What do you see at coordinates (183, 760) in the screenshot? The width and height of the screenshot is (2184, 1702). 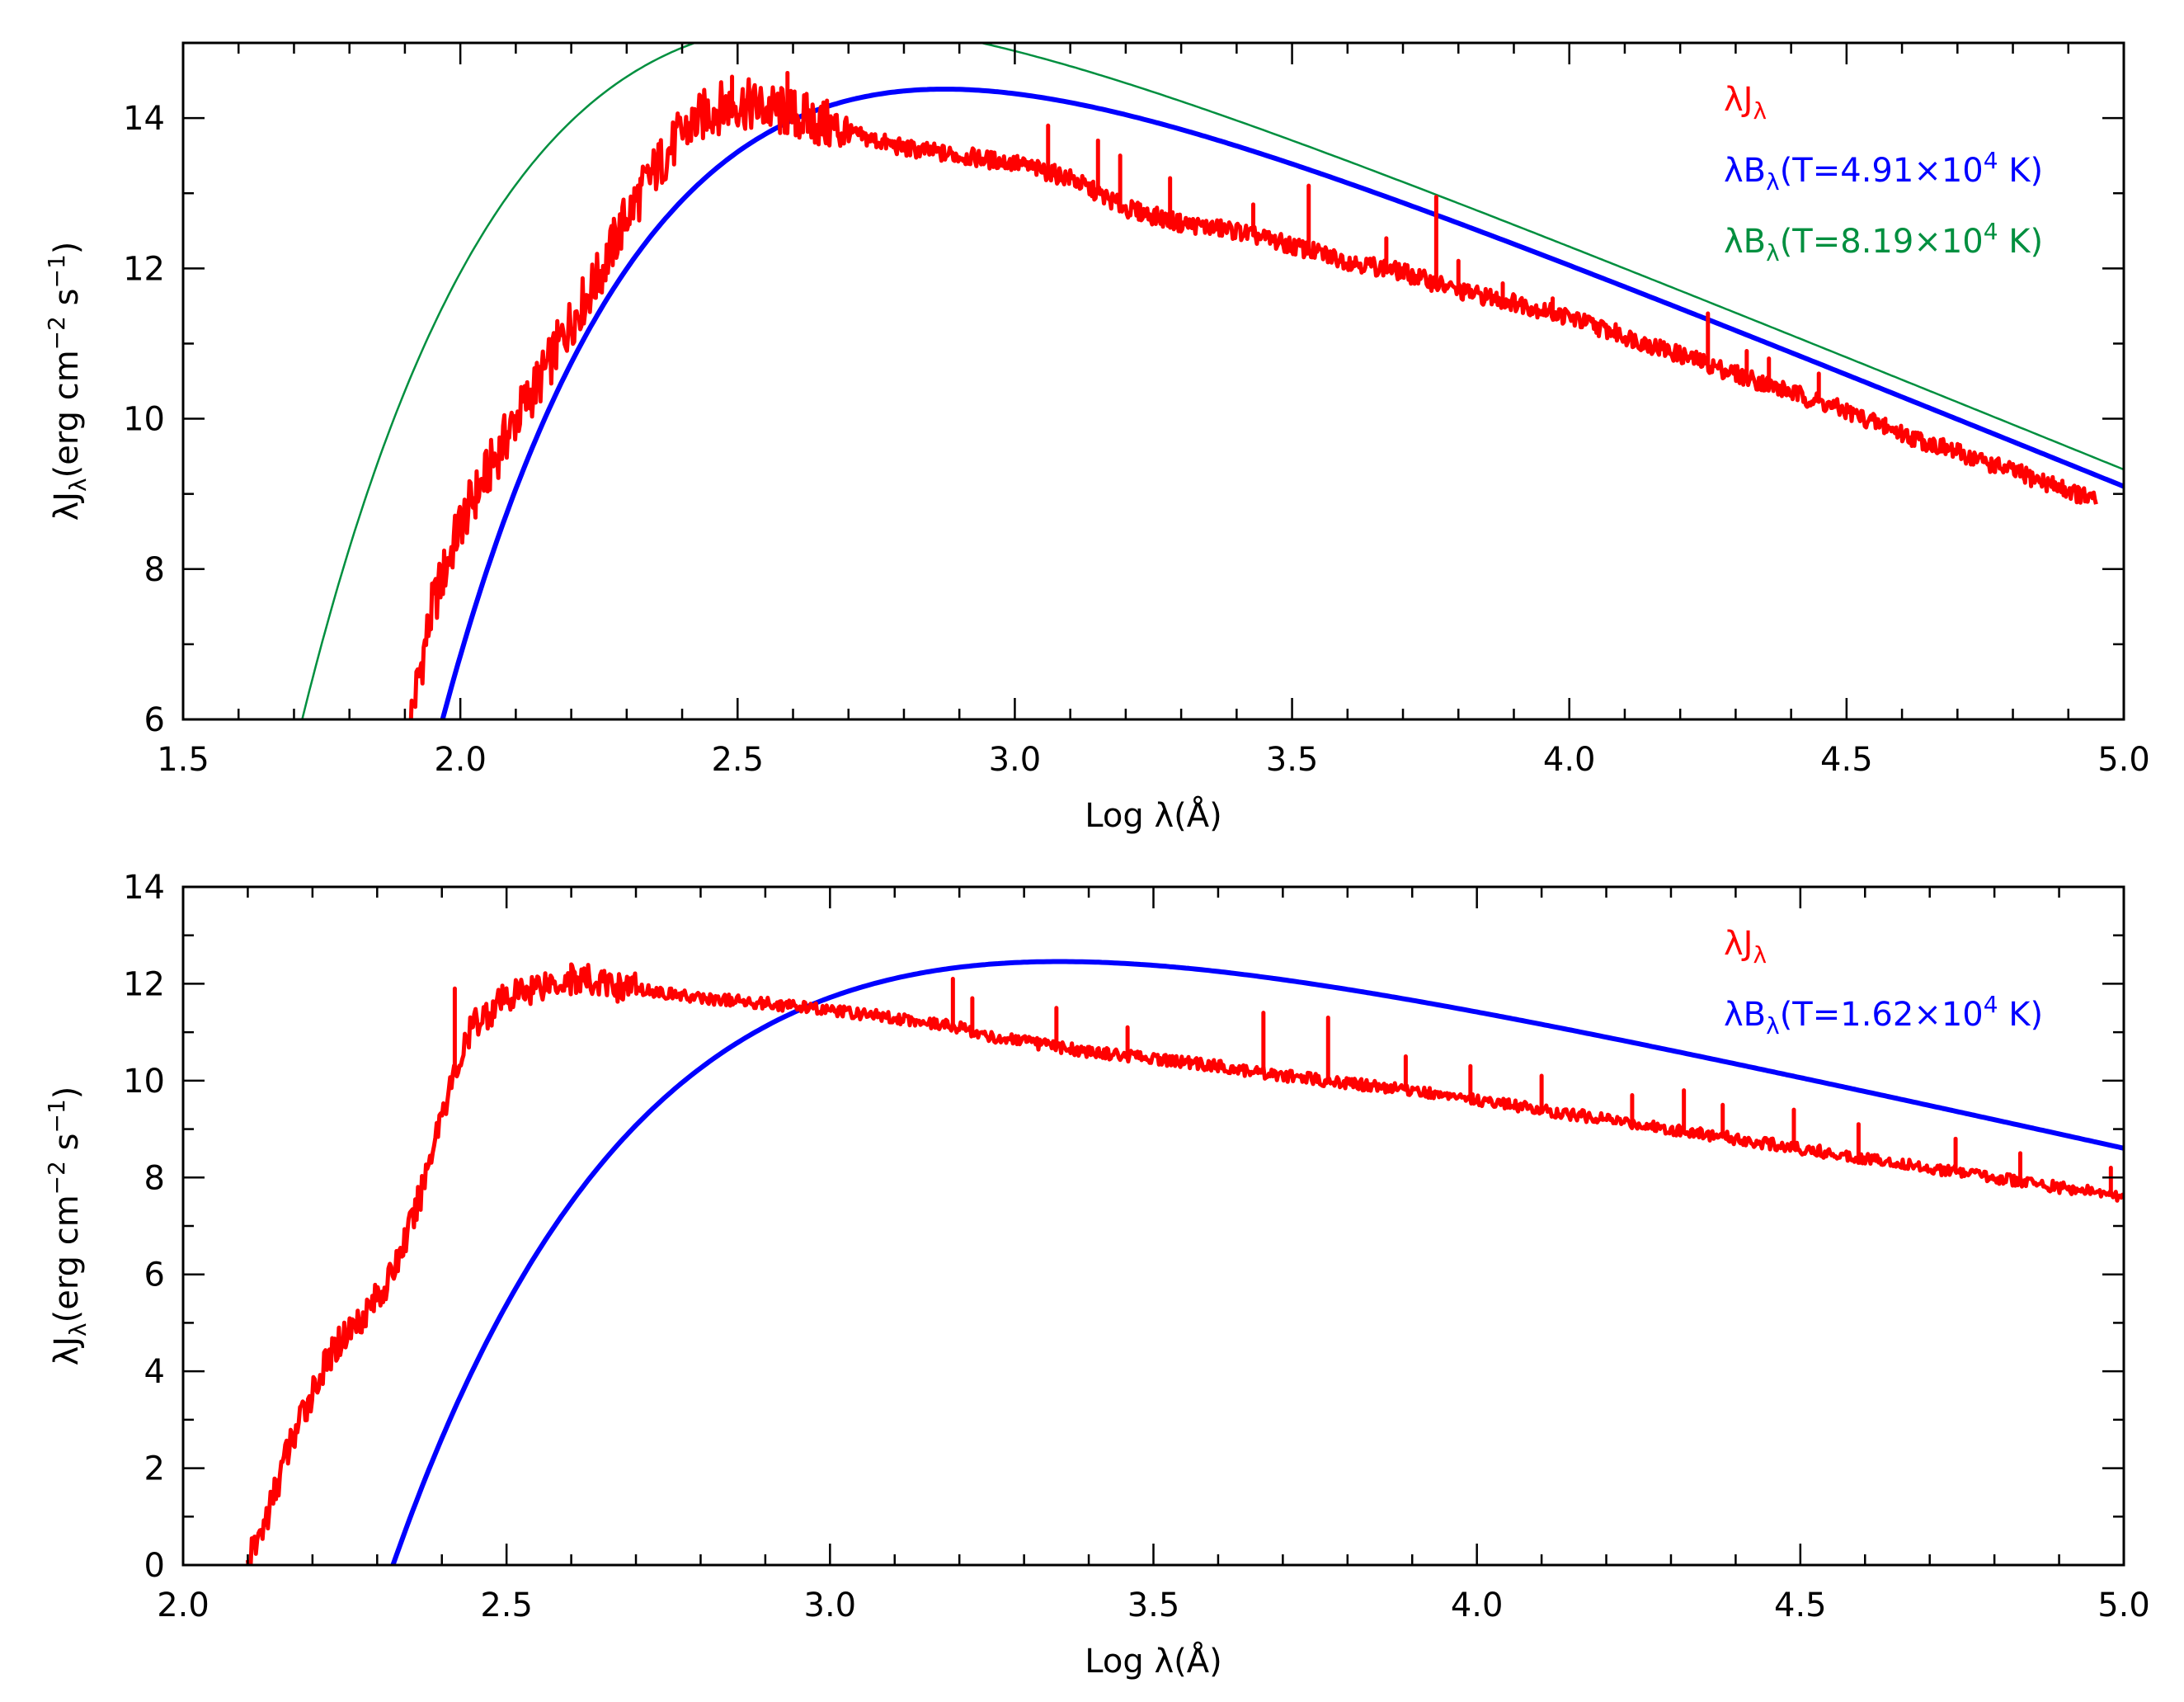 I see `x-tick-label: 1.5` at bounding box center [183, 760].